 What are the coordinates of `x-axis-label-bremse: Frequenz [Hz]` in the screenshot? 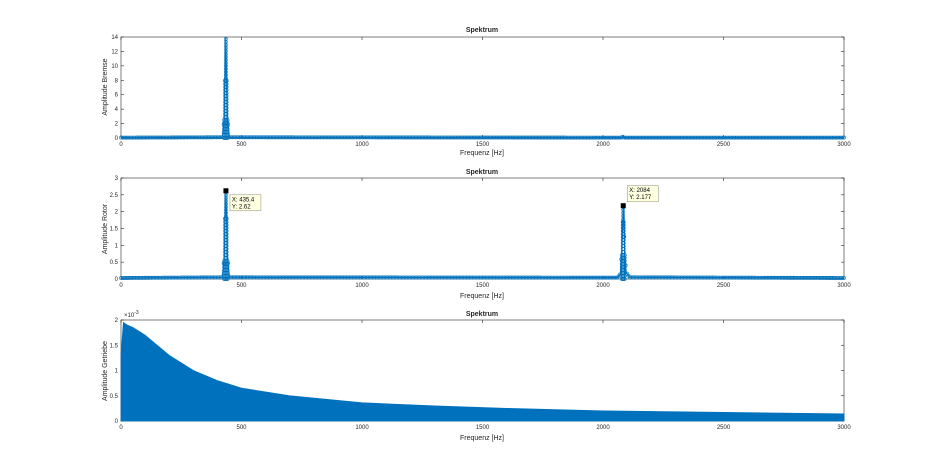 It's located at (482, 153).